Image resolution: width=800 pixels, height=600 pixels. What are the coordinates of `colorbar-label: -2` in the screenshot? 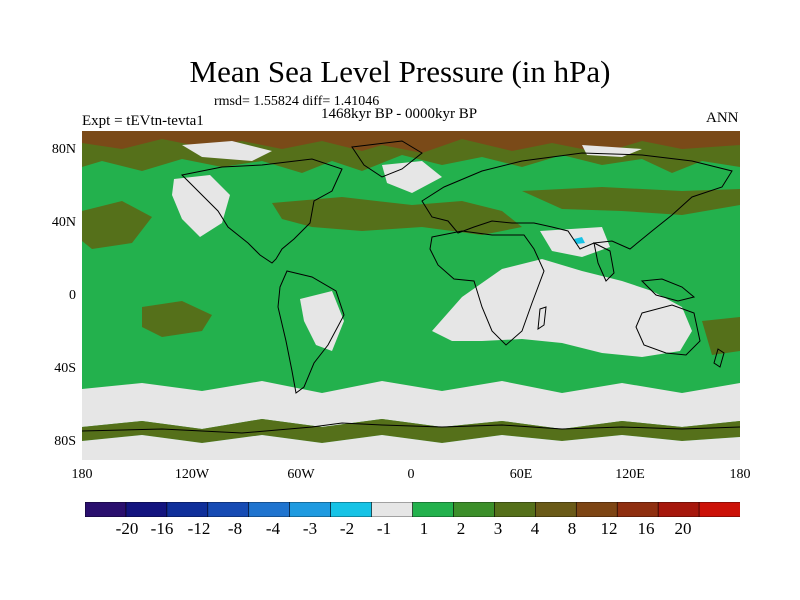 It's located at (347, 528).